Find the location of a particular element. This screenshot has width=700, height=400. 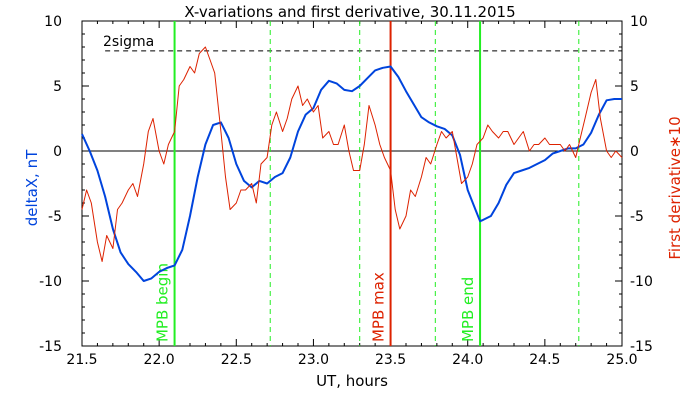

y2-tick-label: 0 is located at coordinates (634, 152).